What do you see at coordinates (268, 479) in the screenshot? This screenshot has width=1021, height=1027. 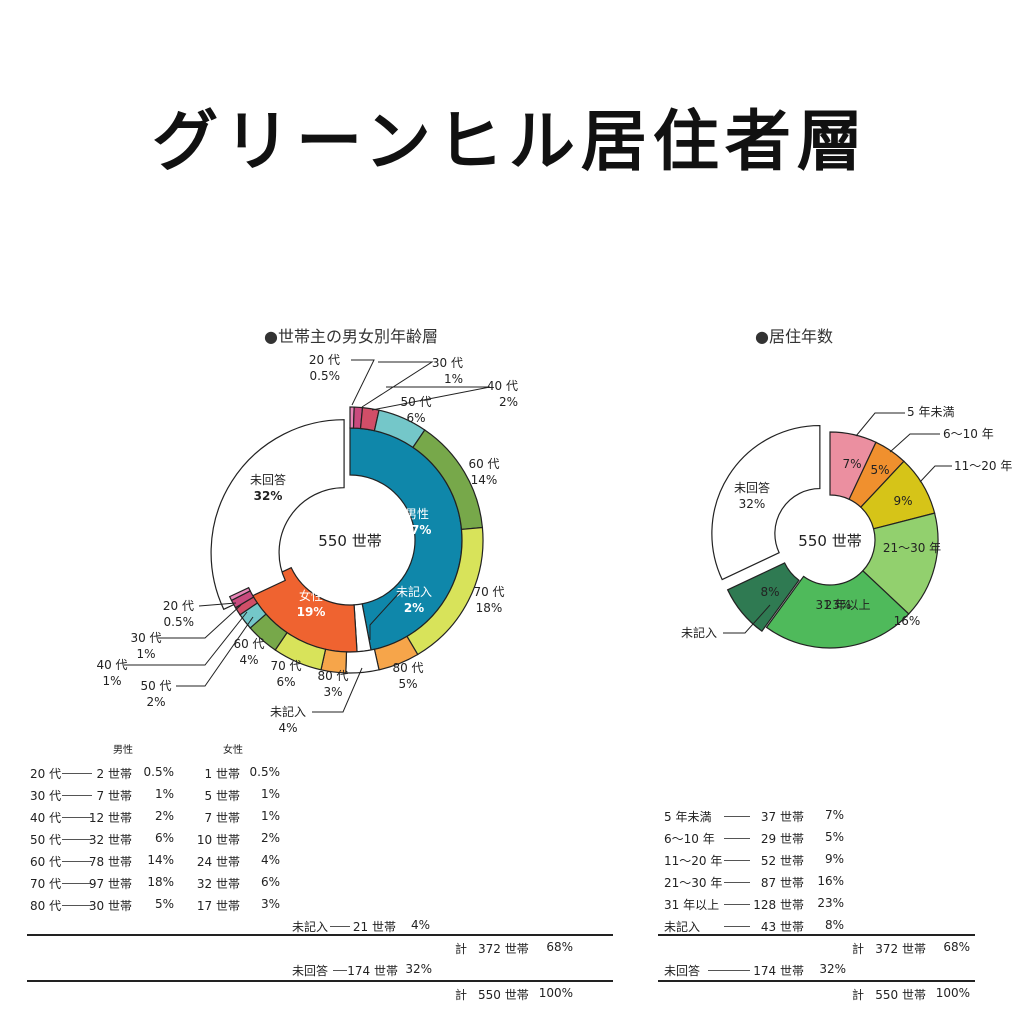 I see `noanswer-label-name: 未回答` at bounding box center [268, 479].